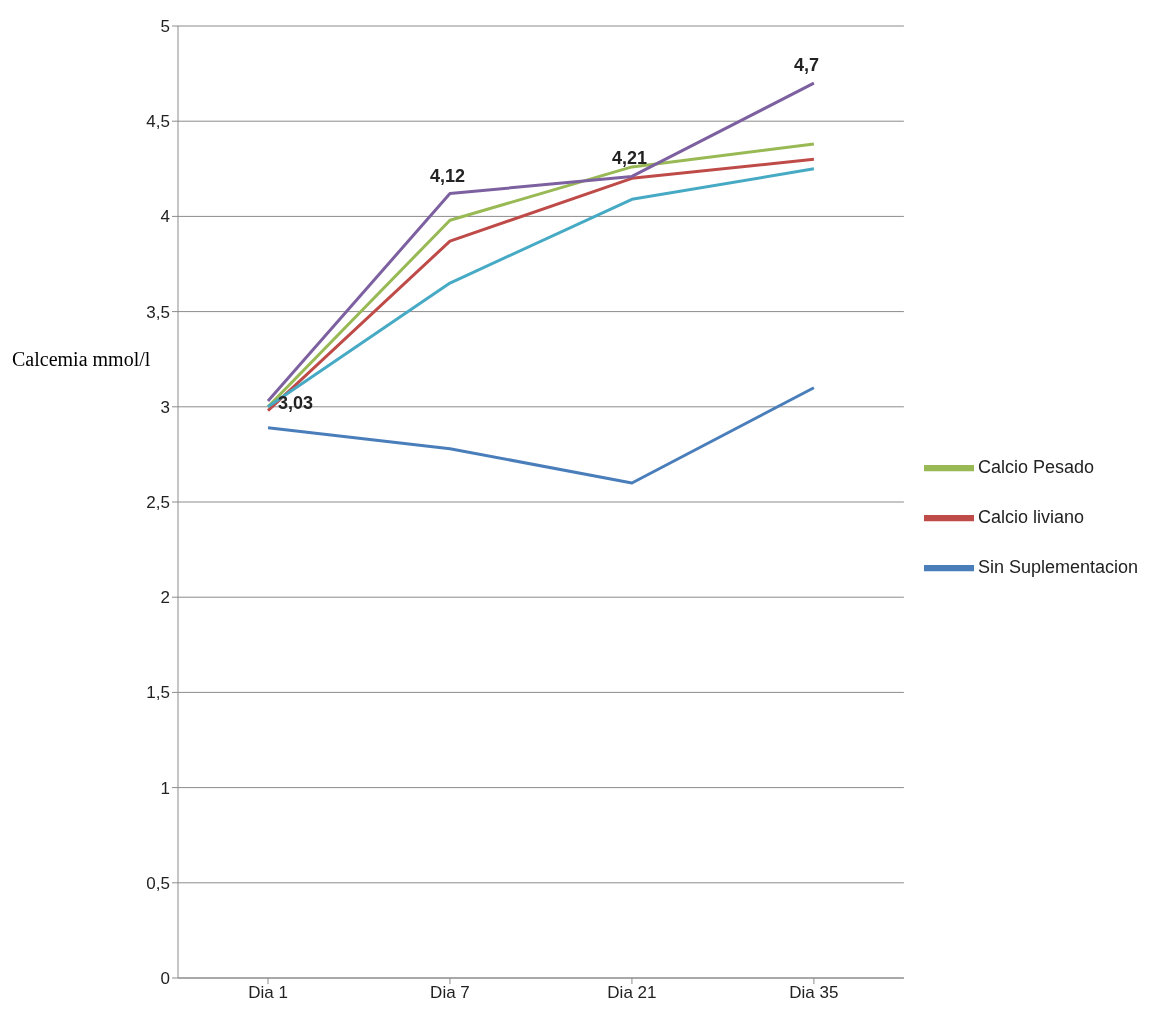  I want to click on data-label: 3,03, so click(296, 403).